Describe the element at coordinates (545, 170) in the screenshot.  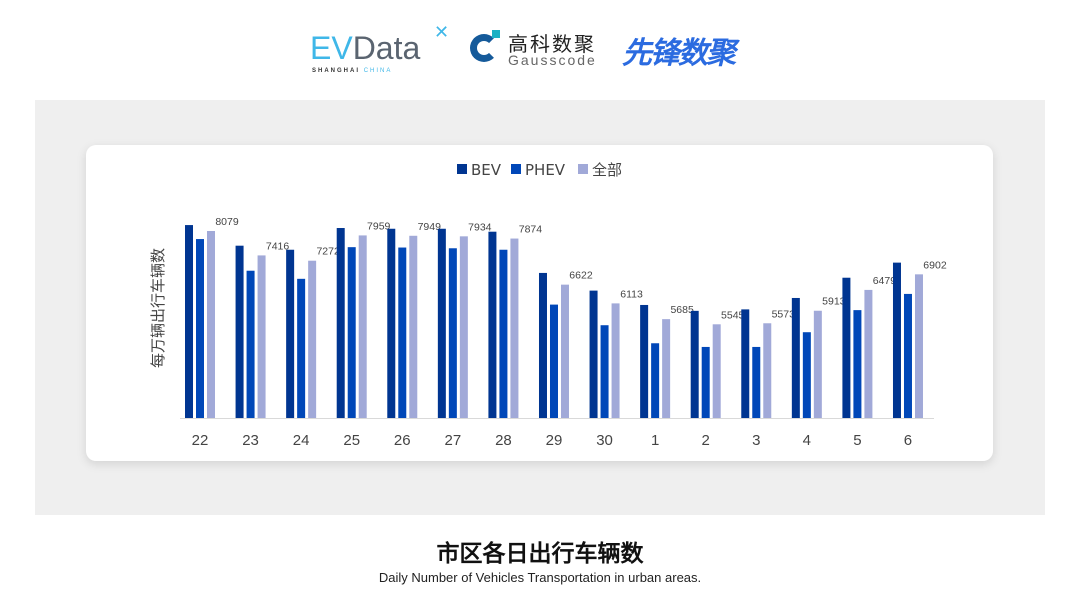
I see `legend-label: PHEV` at that location.